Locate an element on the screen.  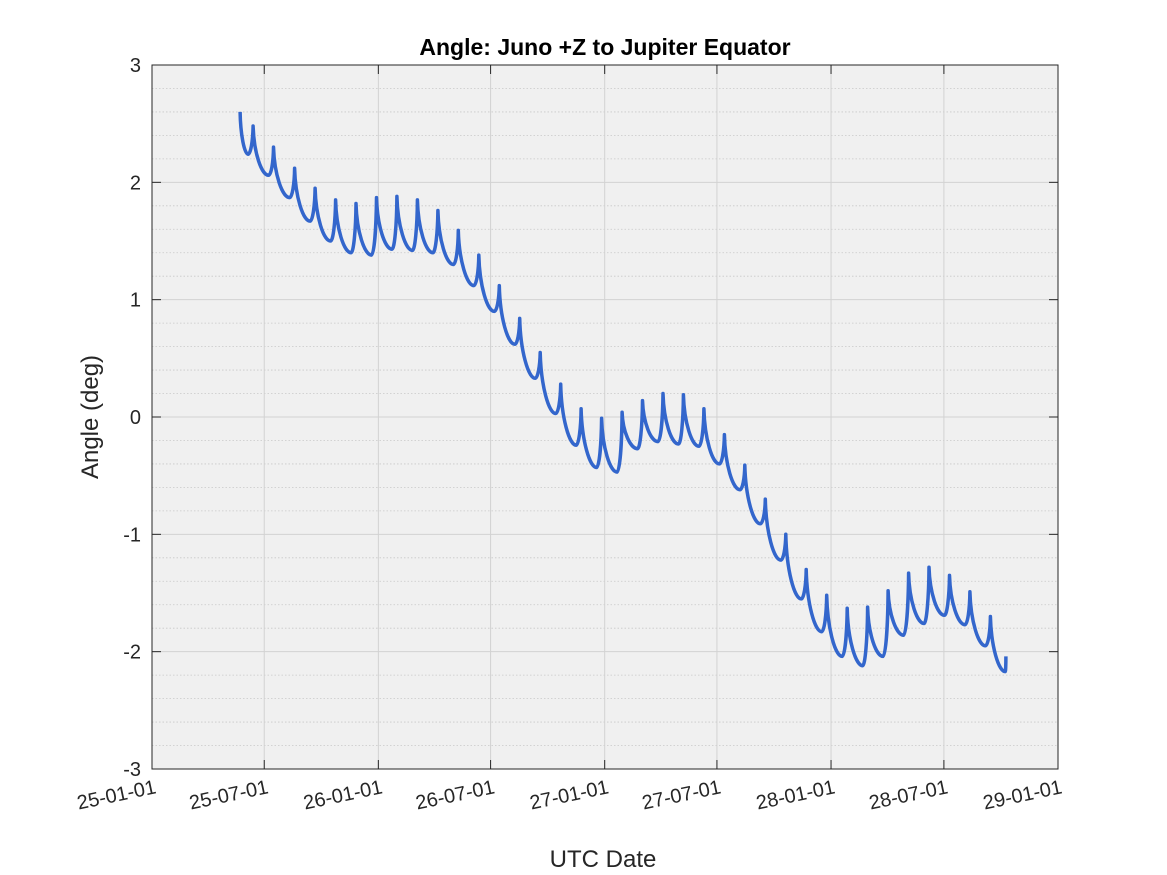
x-tick-label: 28-07-01 is located at coordinates (908, 795).